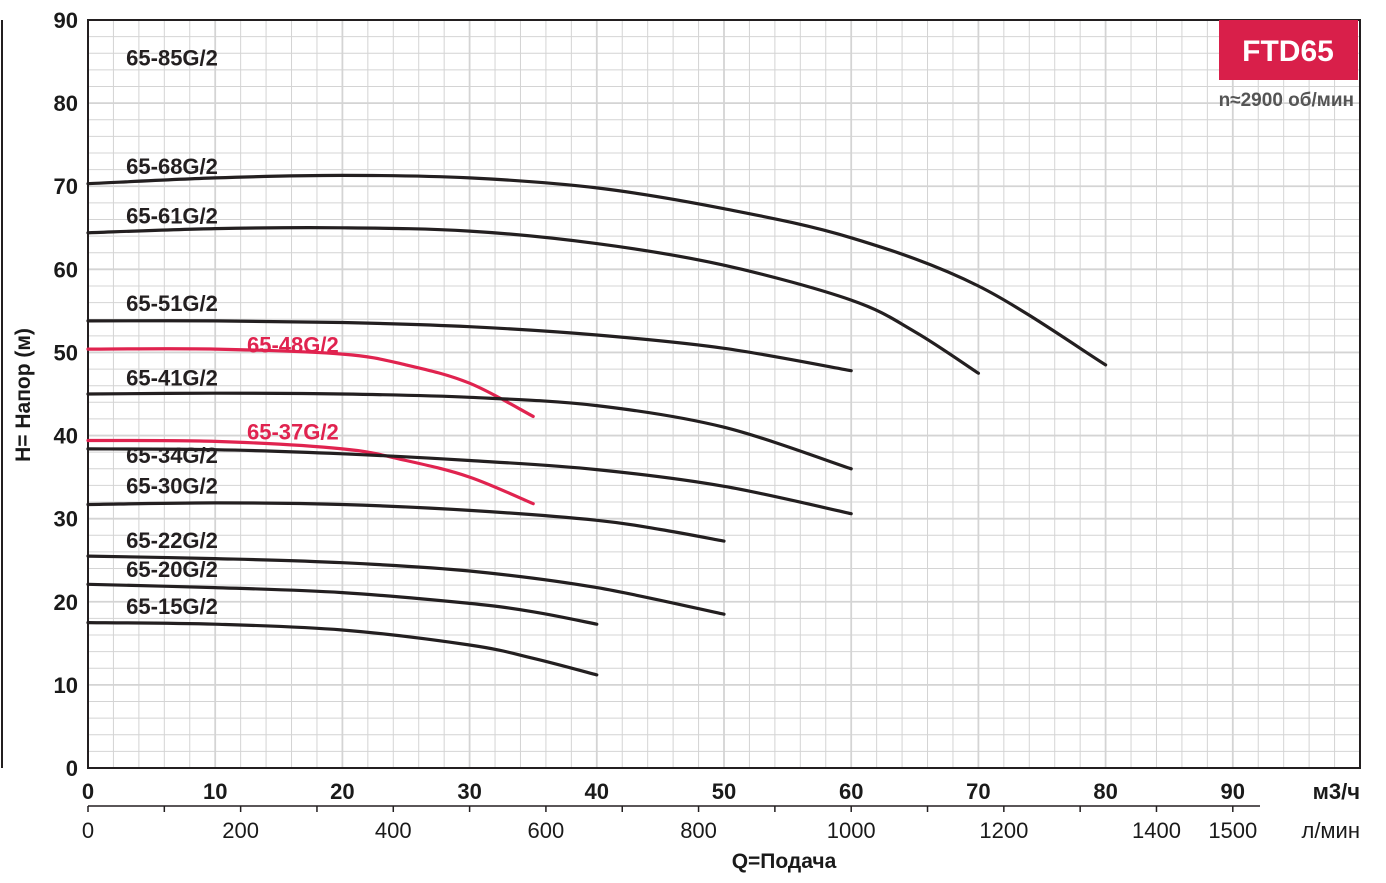 The width and height of the screenshot is (1386, 883). I want to click on y-tick-label: 20, so click(66, 602).